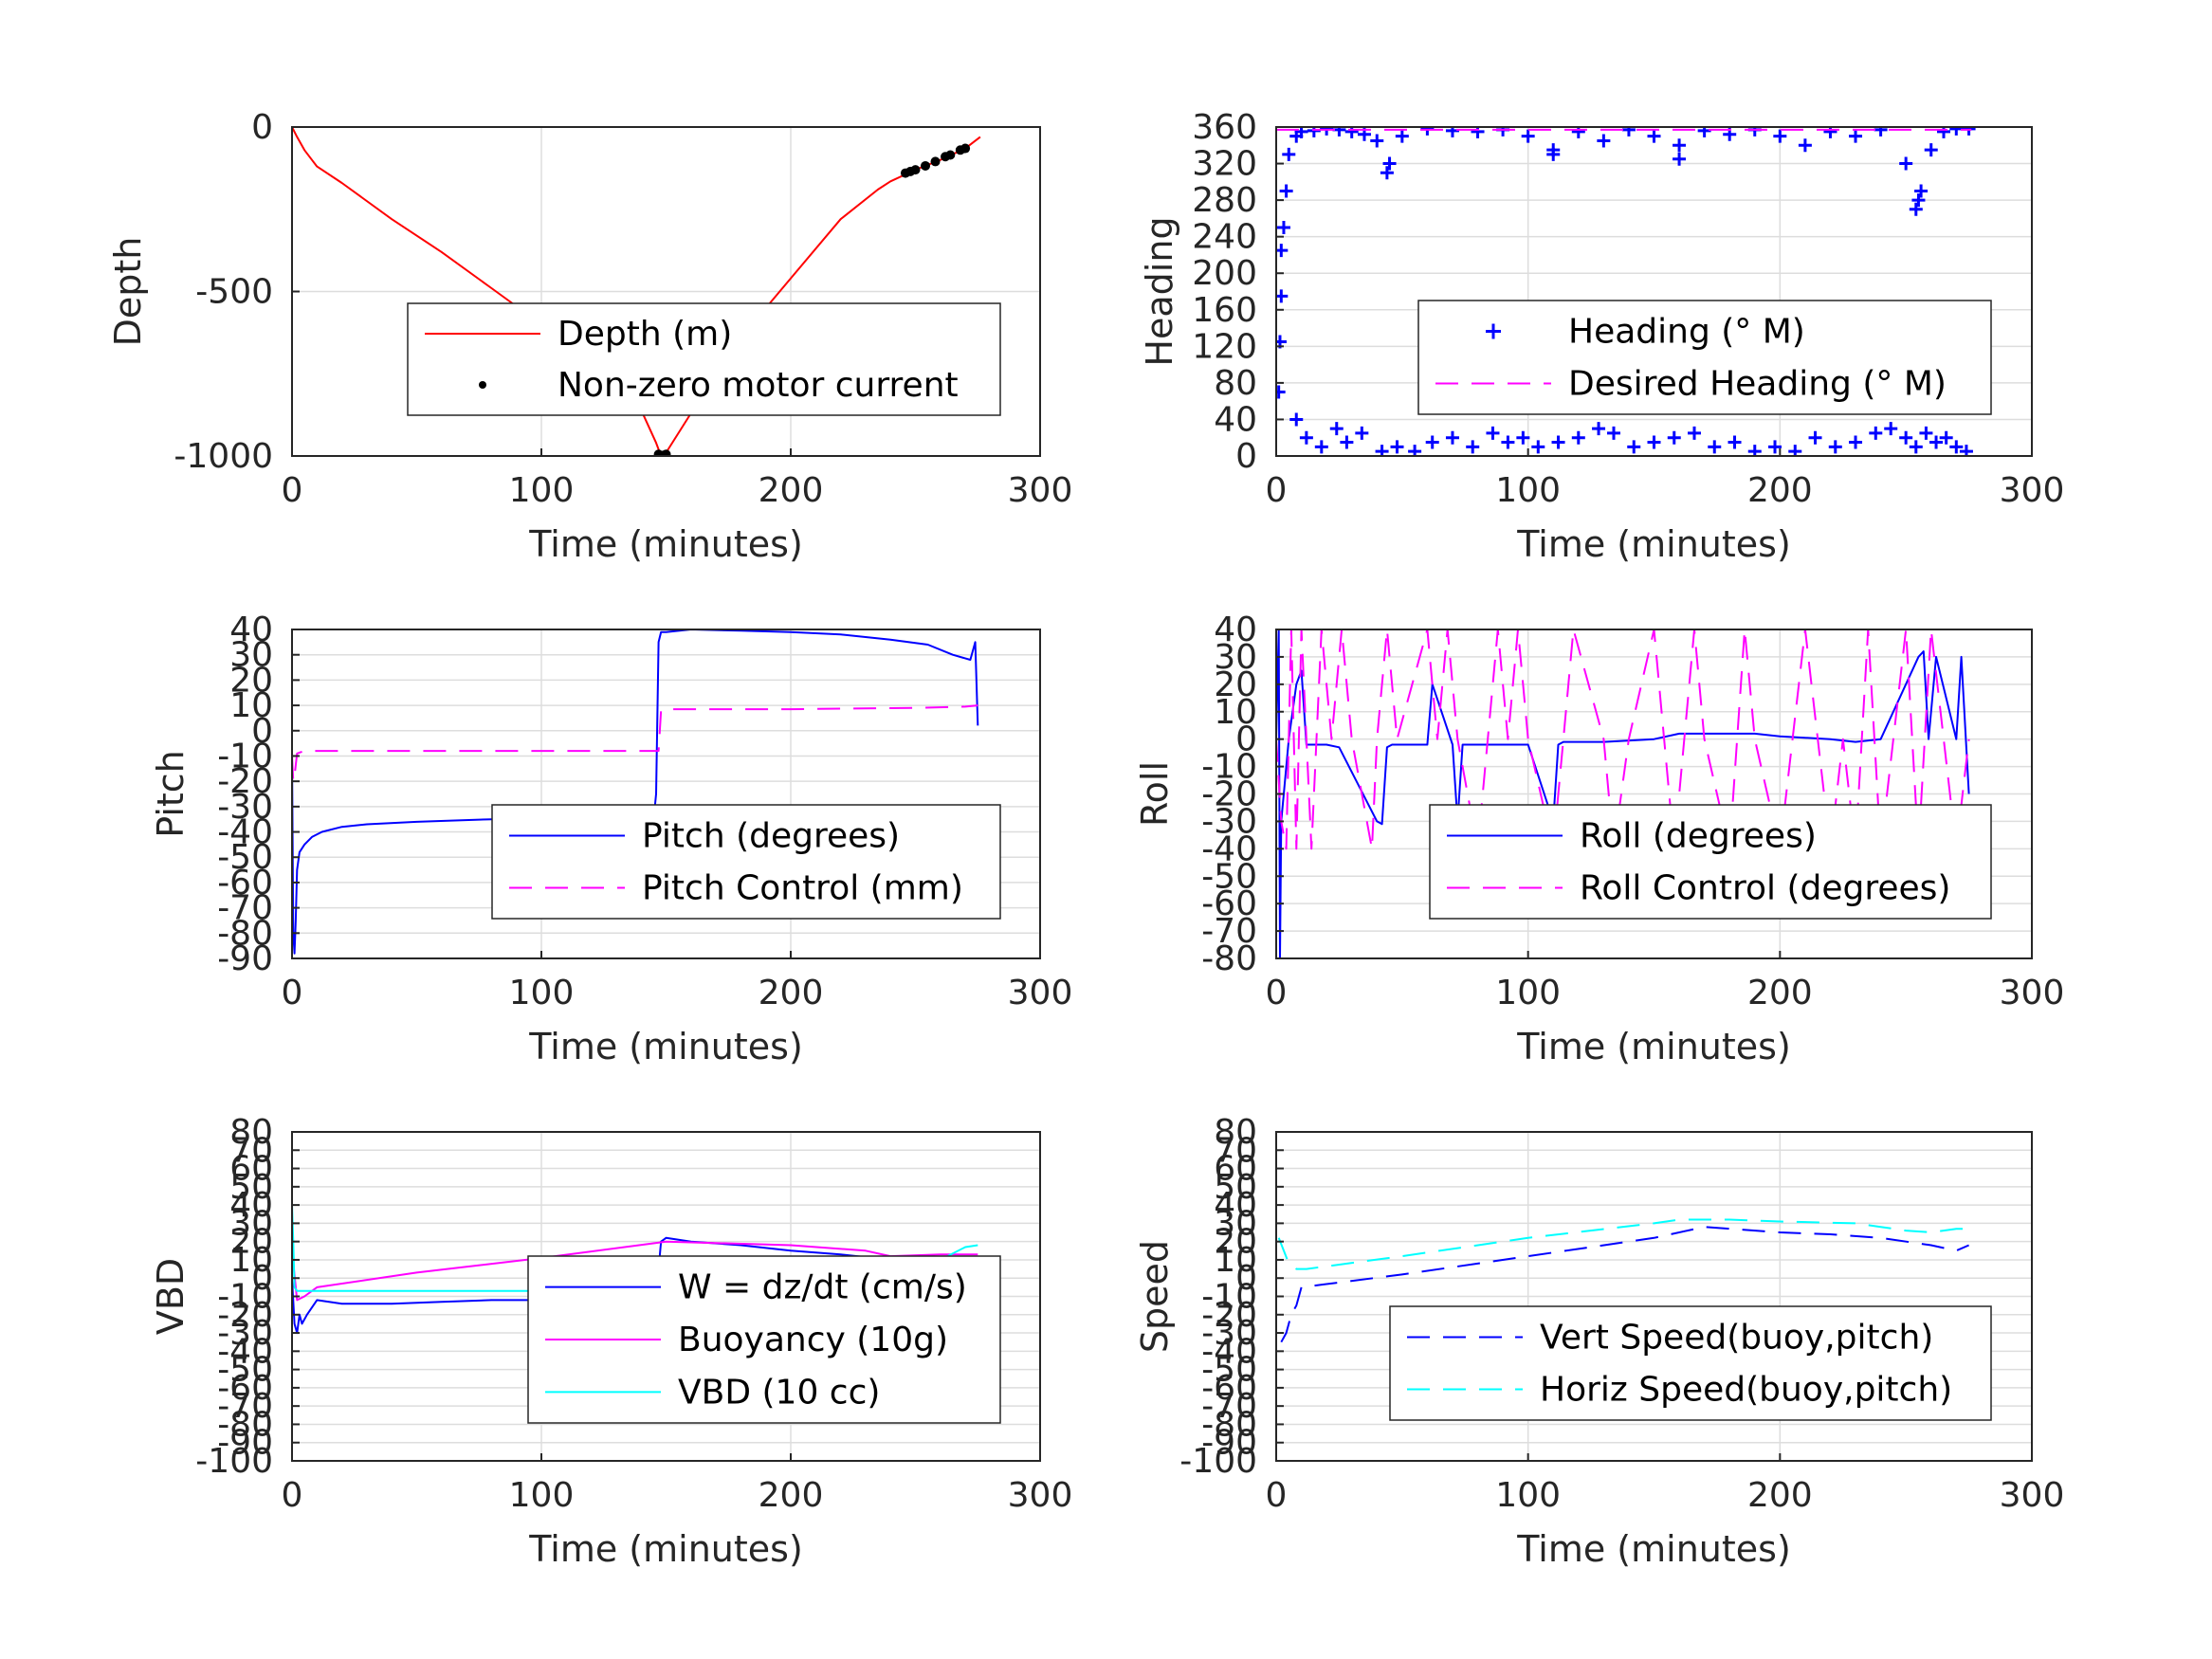 This screenshot has height=1659, width=2212. Describe the element at coordinates (1235, 383) in the screenshot. I see `y-tick-label: 80` at that location.